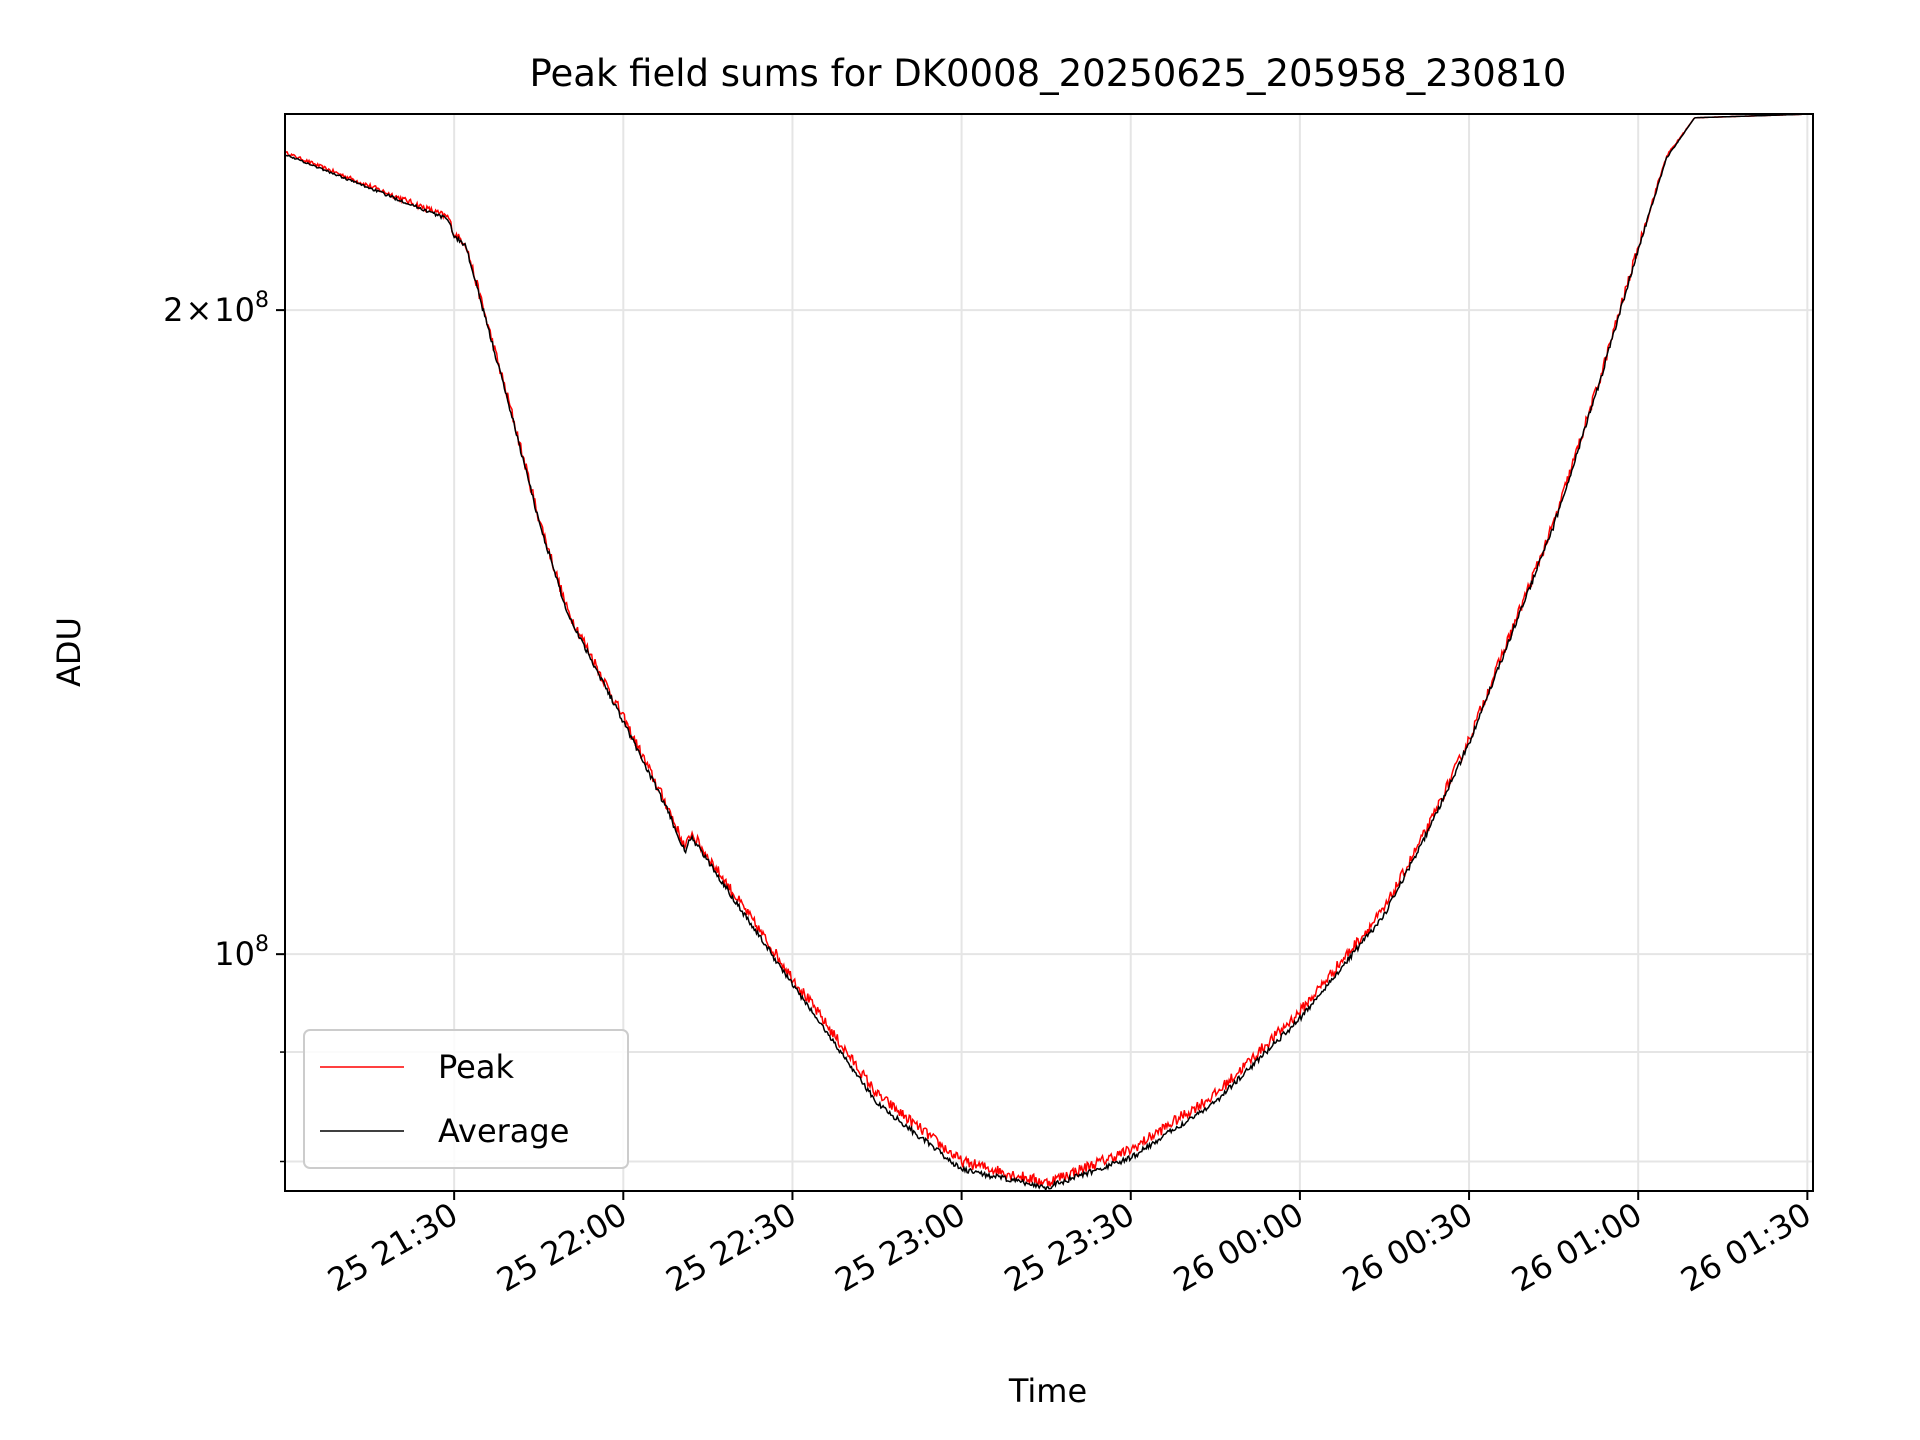 Image resolution: width=1920 pixels, height=1440 pixels. I want to click on legend-label-peak: Peak, so click(476, 1067).